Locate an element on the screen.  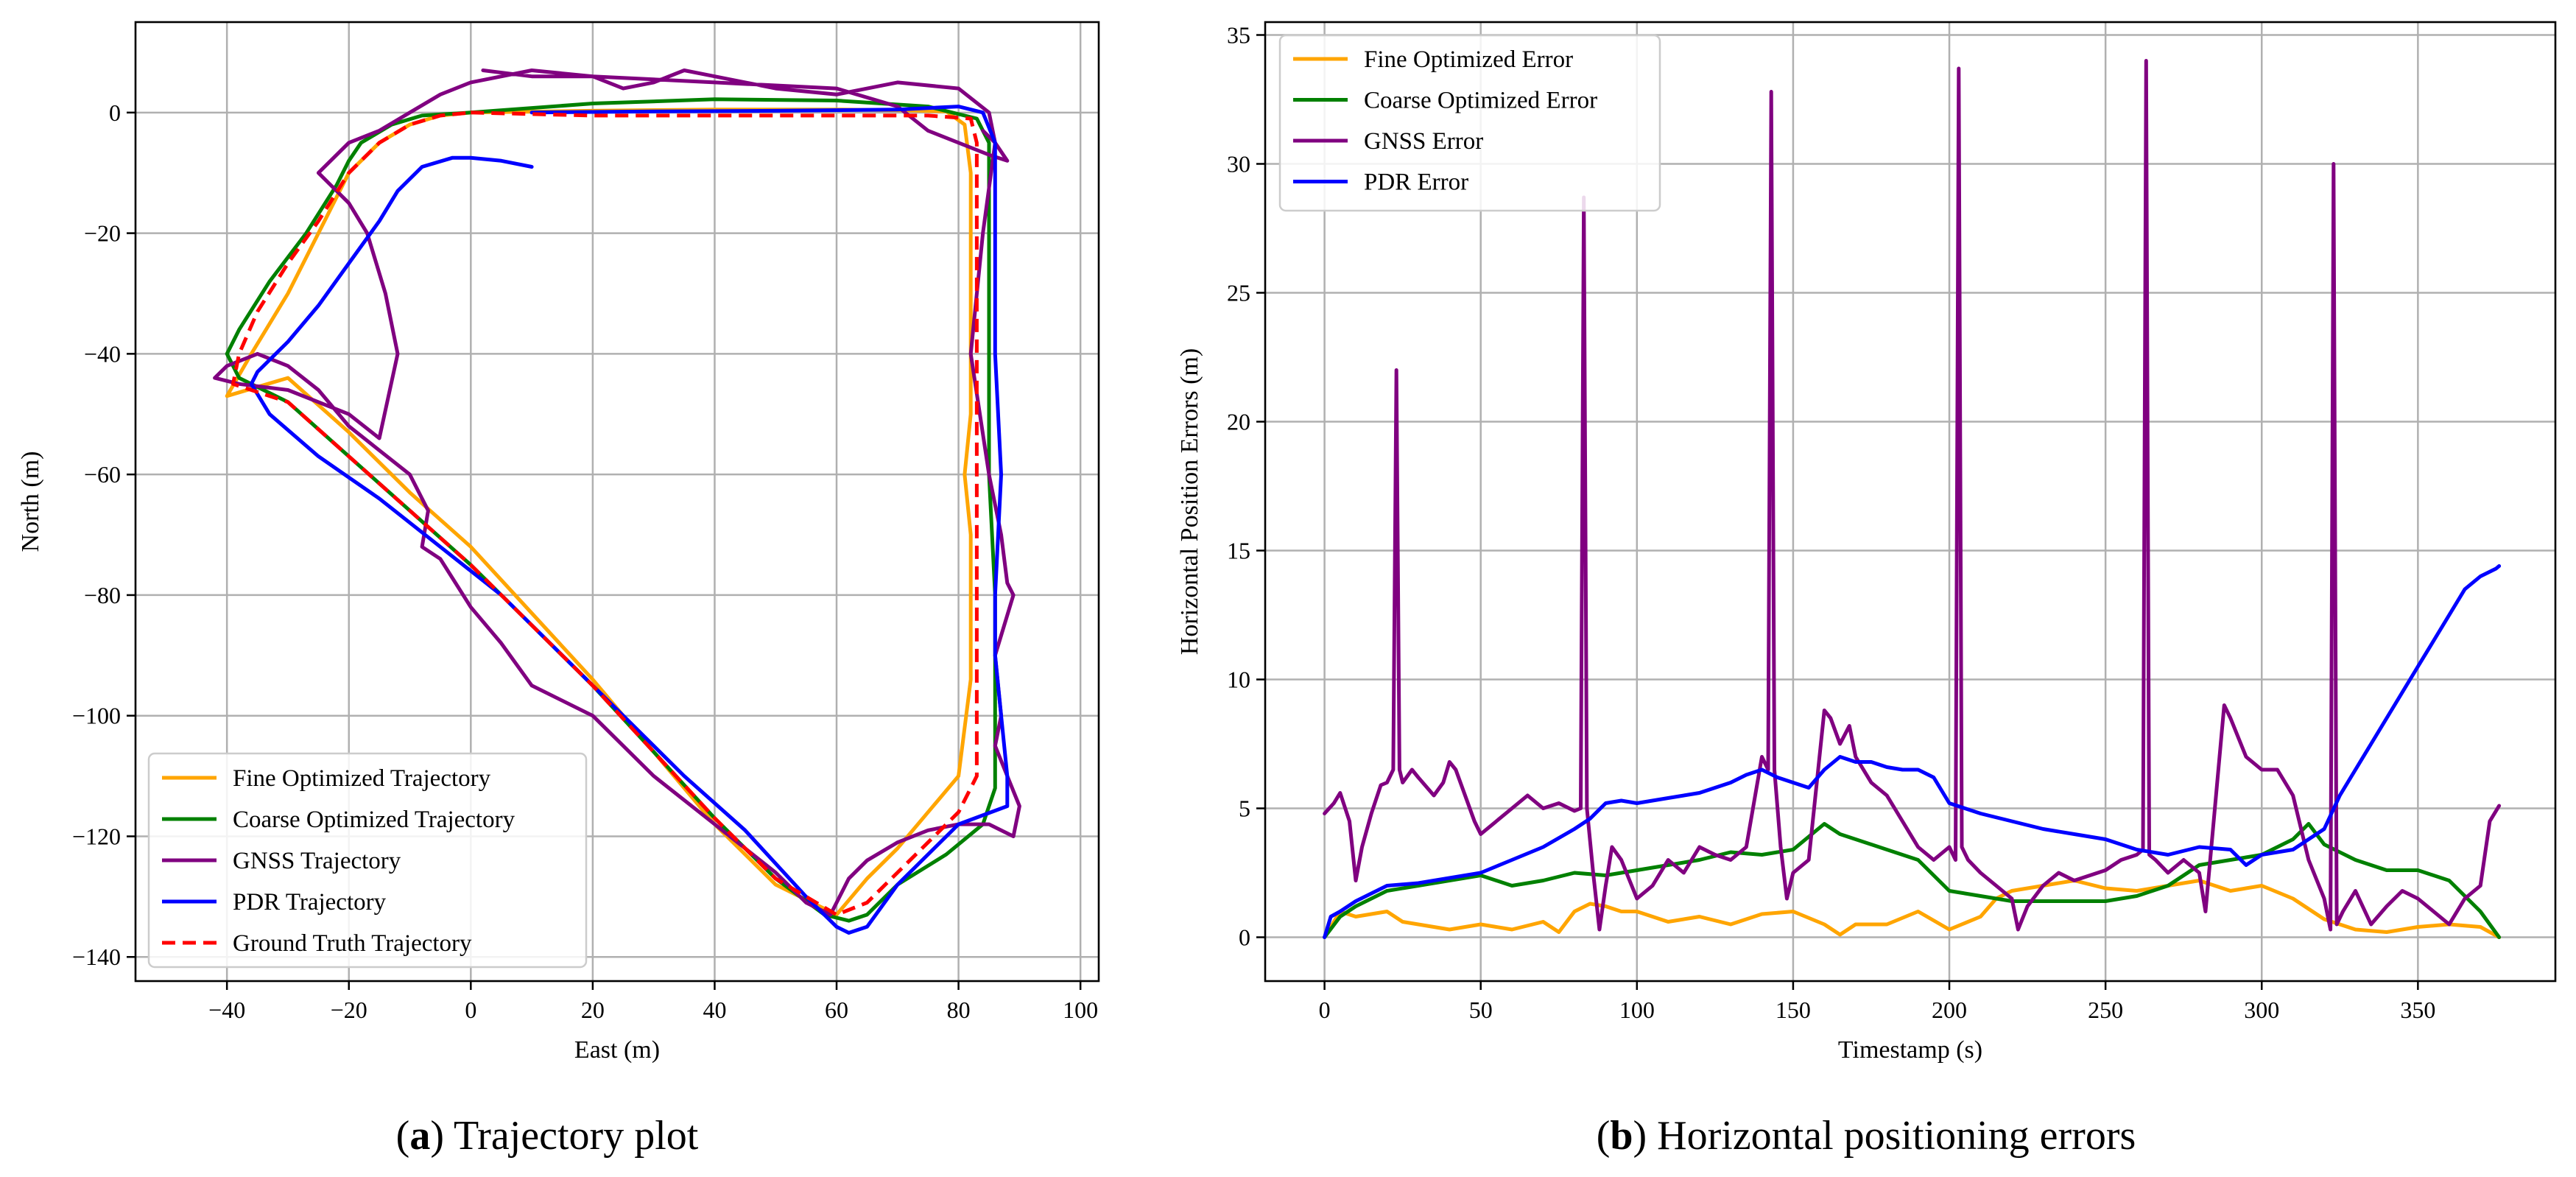
trajectory-x-axis-label: East (m) is located at coordinates (617, 1050).